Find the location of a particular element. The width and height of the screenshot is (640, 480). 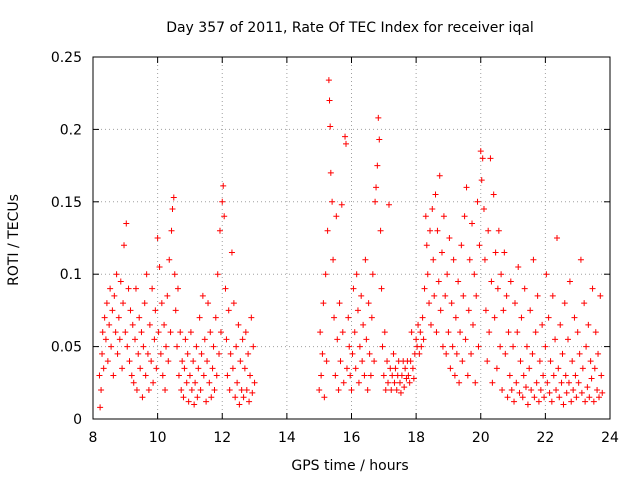

x-tick-label: 12 is located at coordinates (222, 438).